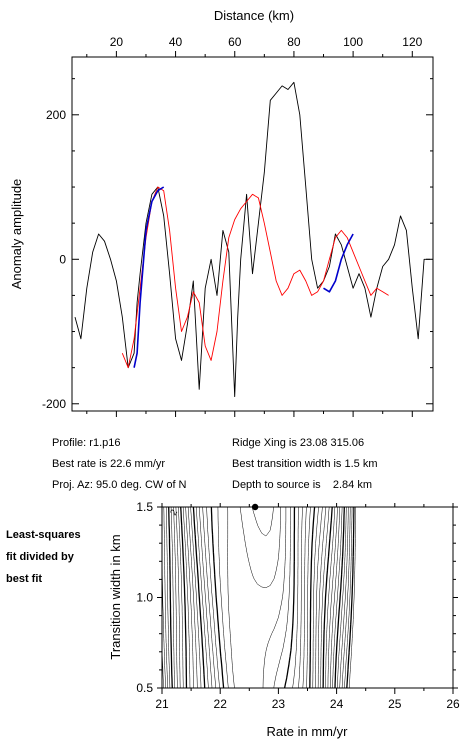 Image resolution: width=467 pixels, height=745 pixels. What do you see at coordinates (302, 485) in the screenshot?
I see `depth-text: Depth to source is 2.84 km` at bounding box center [302, 485].